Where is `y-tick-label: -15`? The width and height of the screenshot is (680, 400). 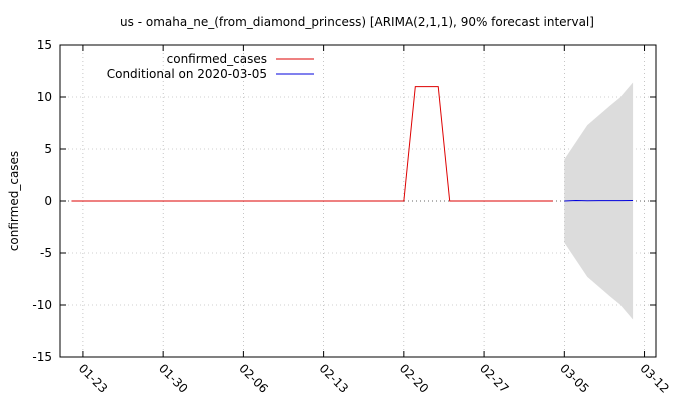
y-tick-label: -15 is located at coordinates (42, 357).